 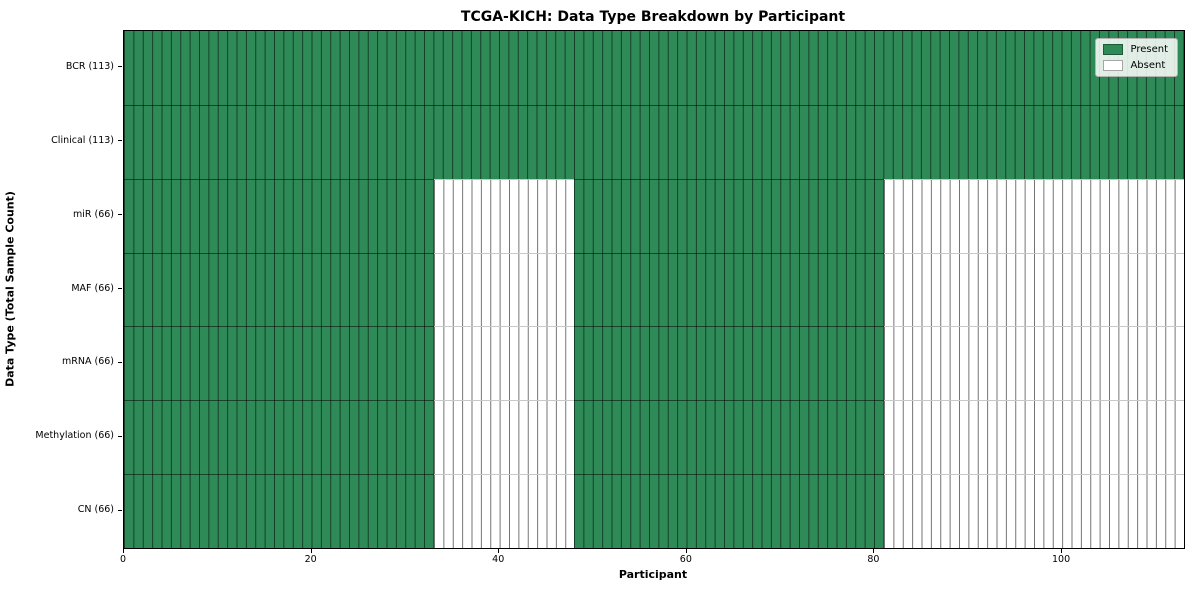 What do you see at coordinates (1113, 65) in the screenshot?
I see `absent-swatch` at bounding box center [1113, 65].